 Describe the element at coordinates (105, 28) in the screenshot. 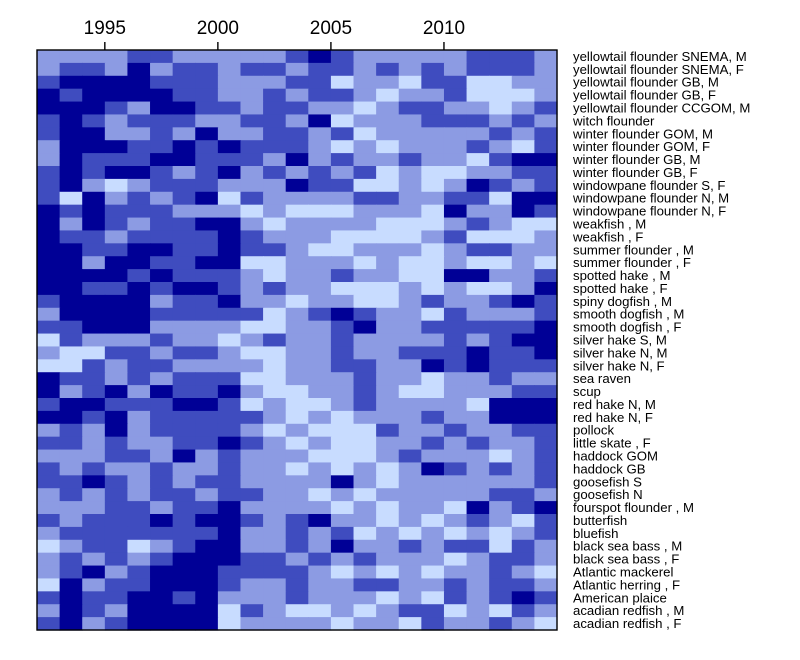

I see `x-tick-label: 1995` at that location.